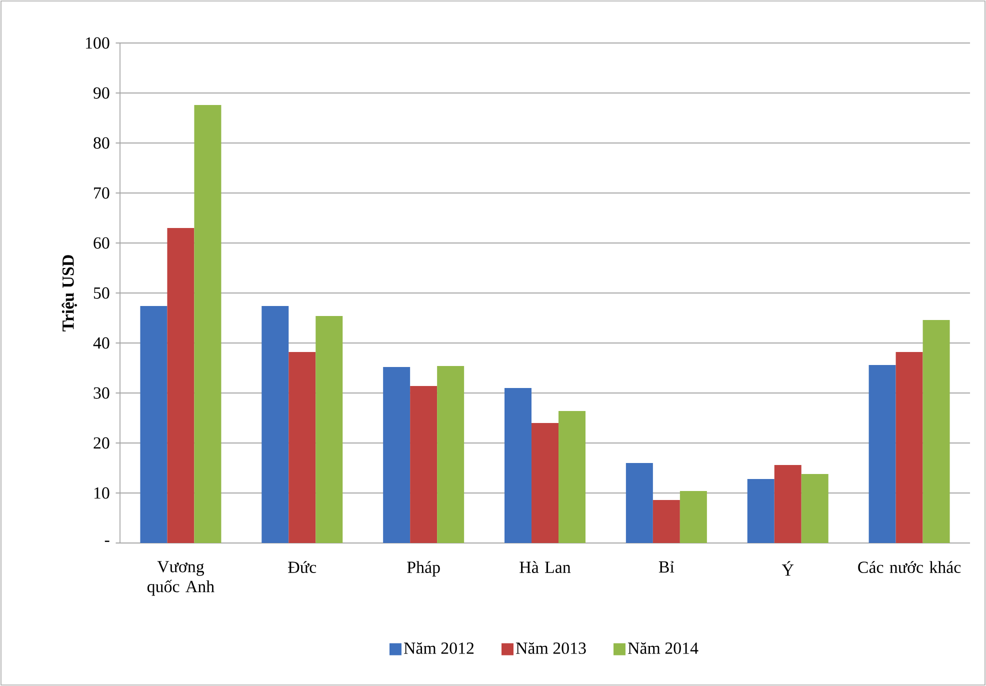 The image size is (986, 686). What do you see at coordinates (102, 393) in the screenshot?
I see `y-tick-label: 30` at bounding box center [102, 393].